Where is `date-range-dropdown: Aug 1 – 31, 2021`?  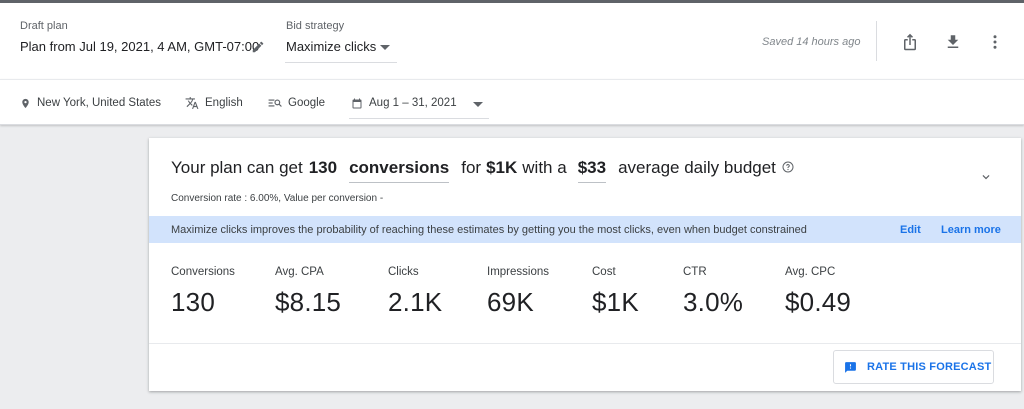 date-range-dropdown: Aug 1 – 31, 2021 is located at coordinates (419, 103).